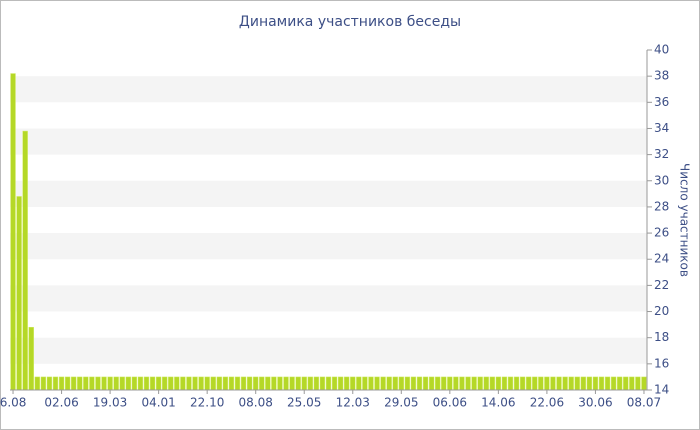 The width and height of the screenshot is (700, 430). Describe the element at coordinates (350, 22) in the screenshot. I see `chart-title: Динамика участников беседы` at that location.